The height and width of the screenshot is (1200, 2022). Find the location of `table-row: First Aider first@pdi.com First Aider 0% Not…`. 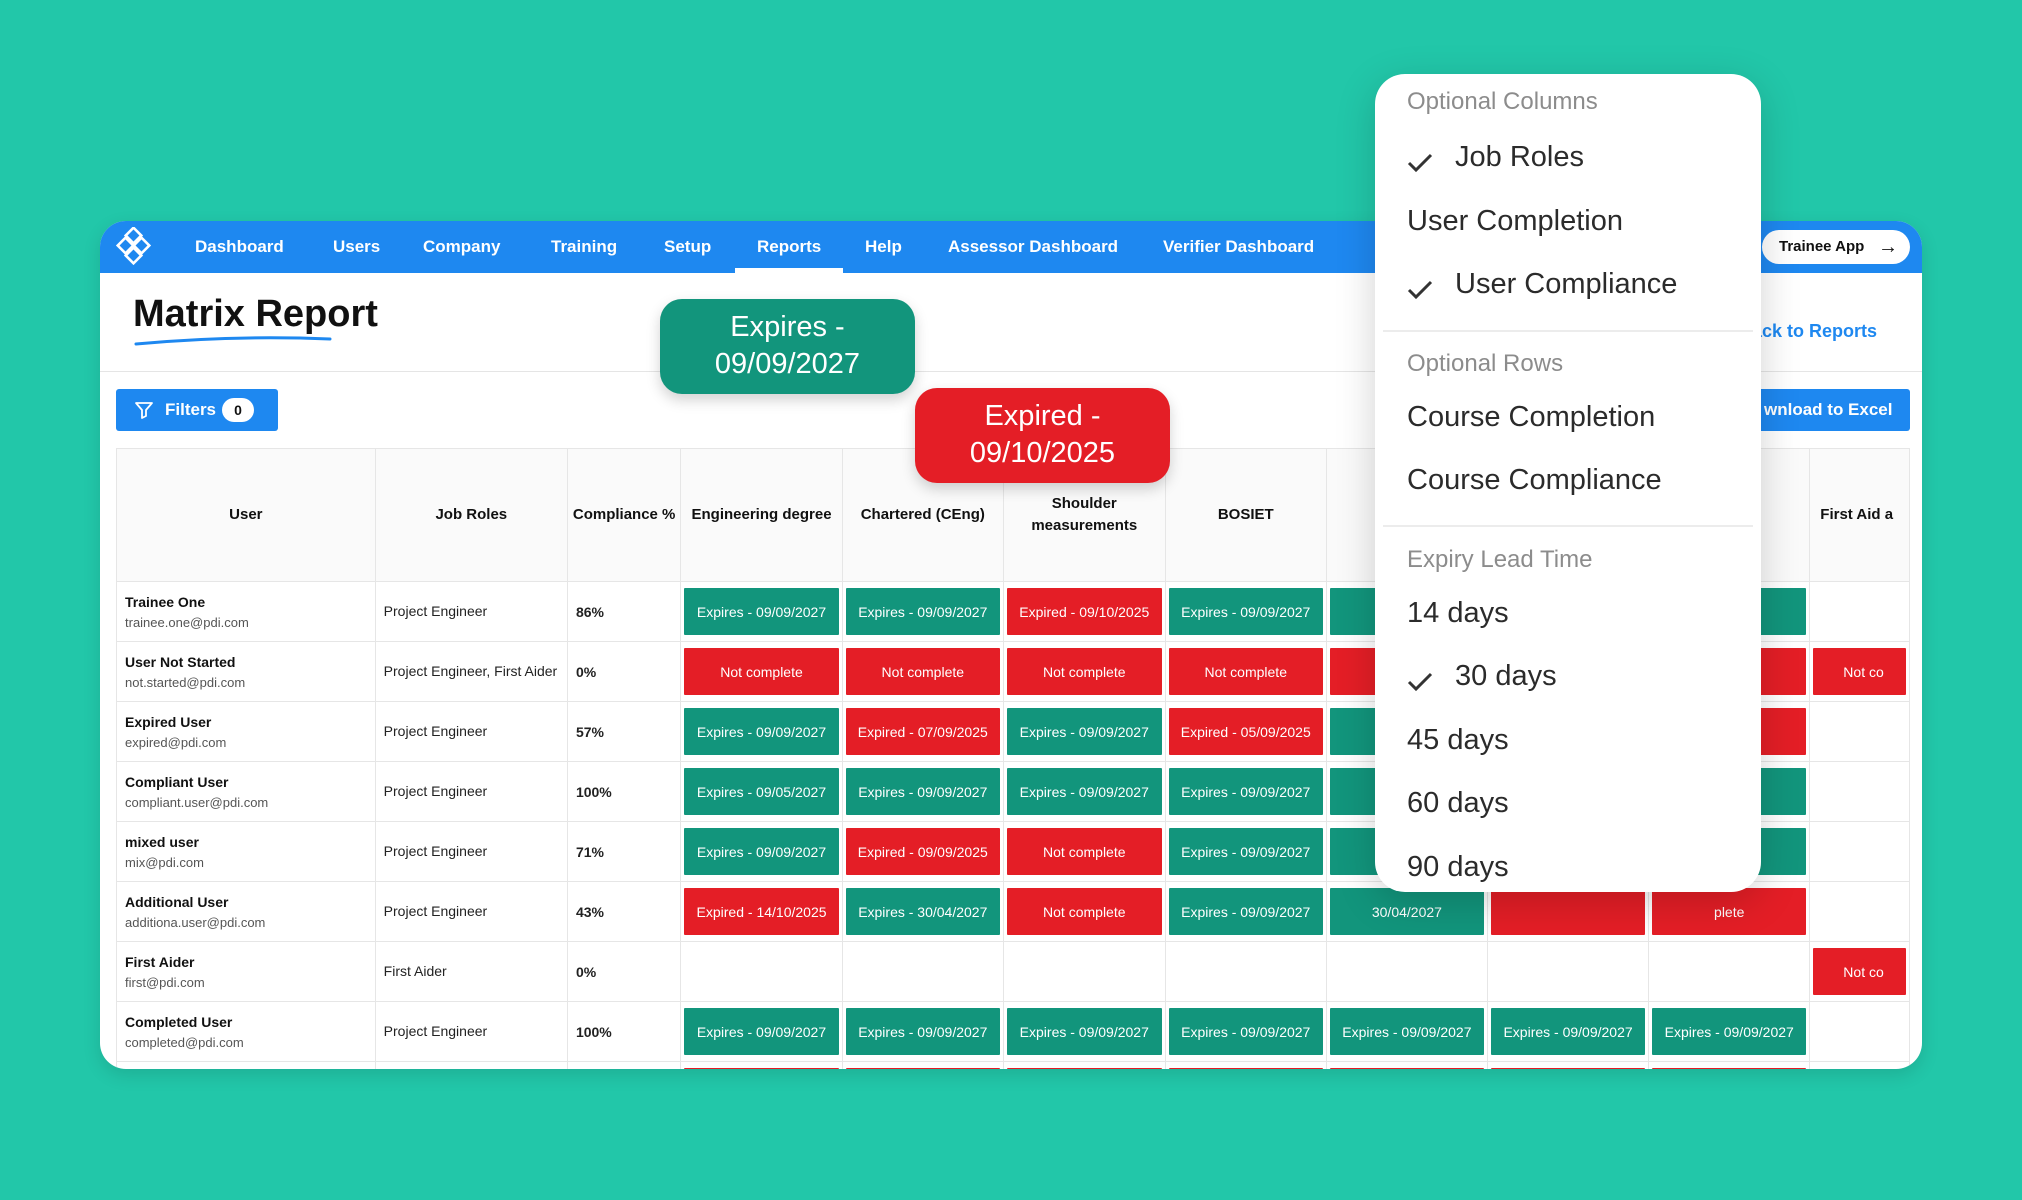

table-row: First Aider first@pdi.com First Aider 0% Not… is located at coordinates (1013, 971).